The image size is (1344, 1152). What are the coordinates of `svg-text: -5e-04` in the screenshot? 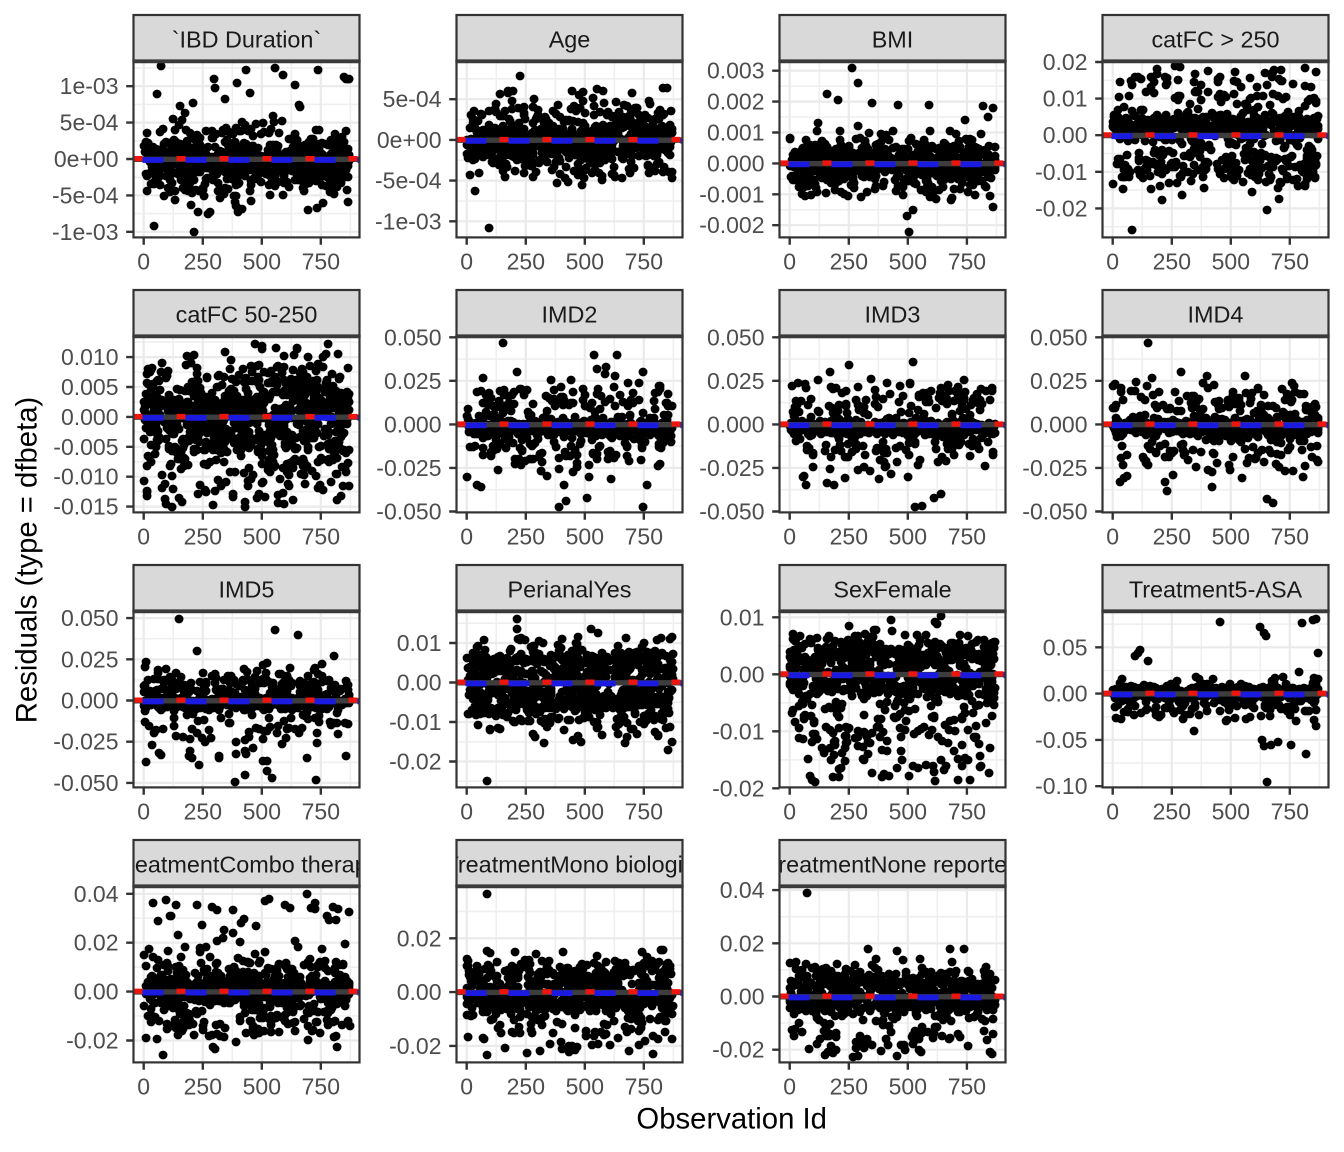 It's located at (408, 181).